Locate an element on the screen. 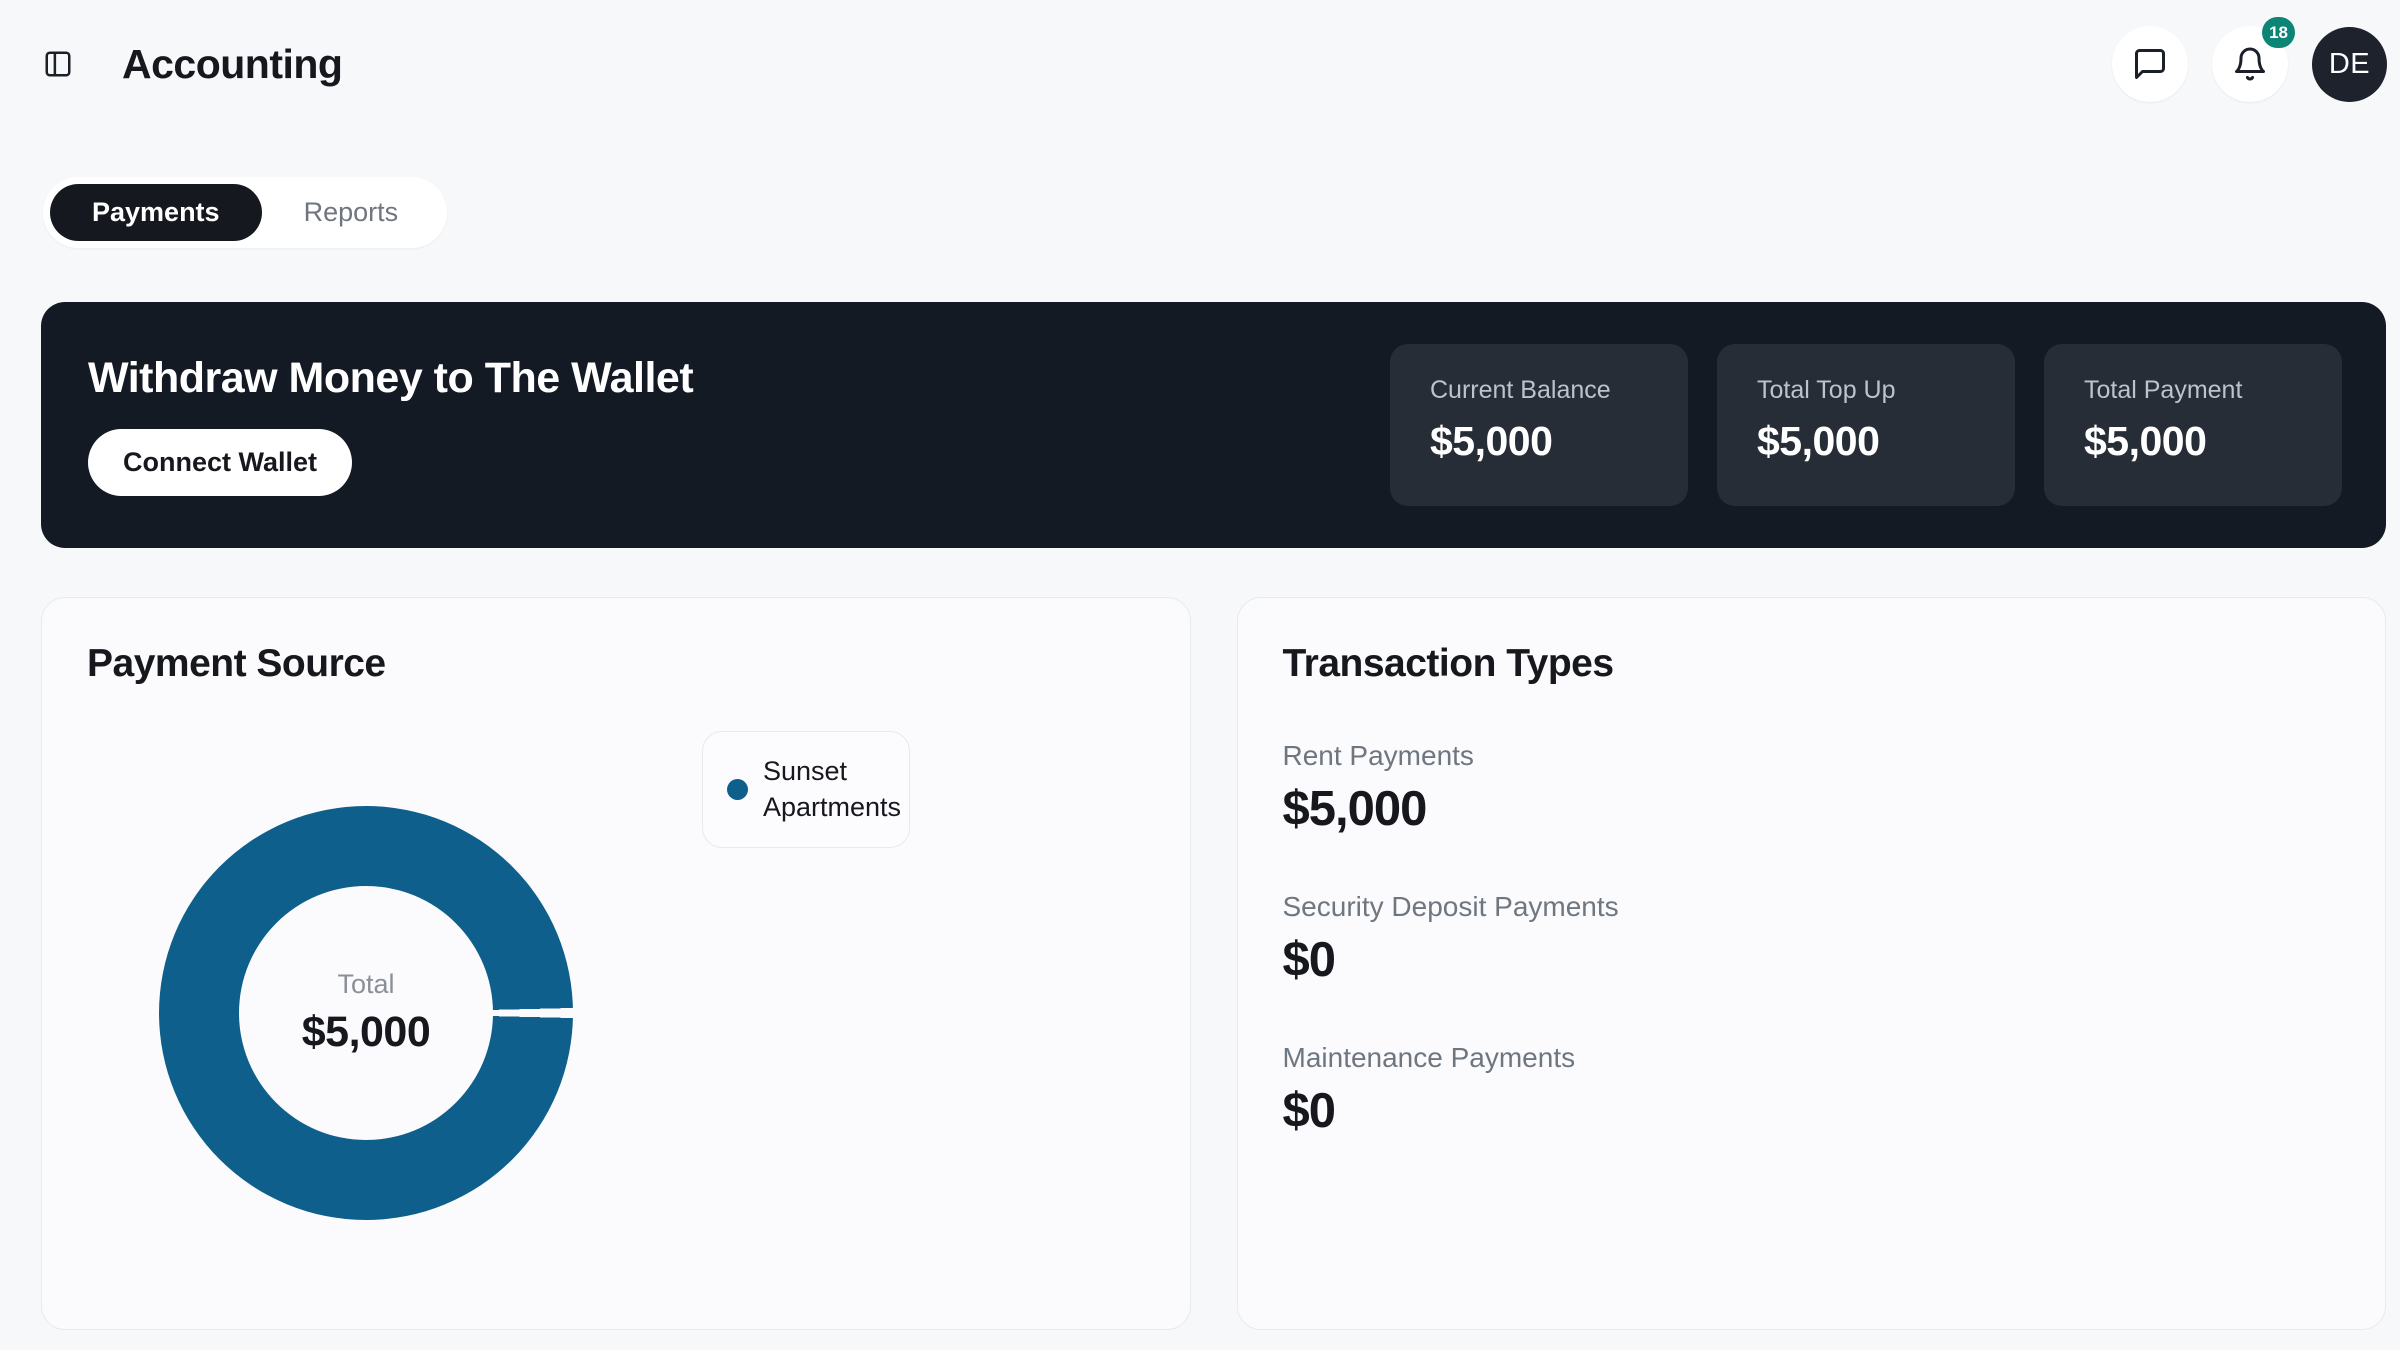  transaction-label: Security Deposit Payments is located at coordinates (1450, 906).